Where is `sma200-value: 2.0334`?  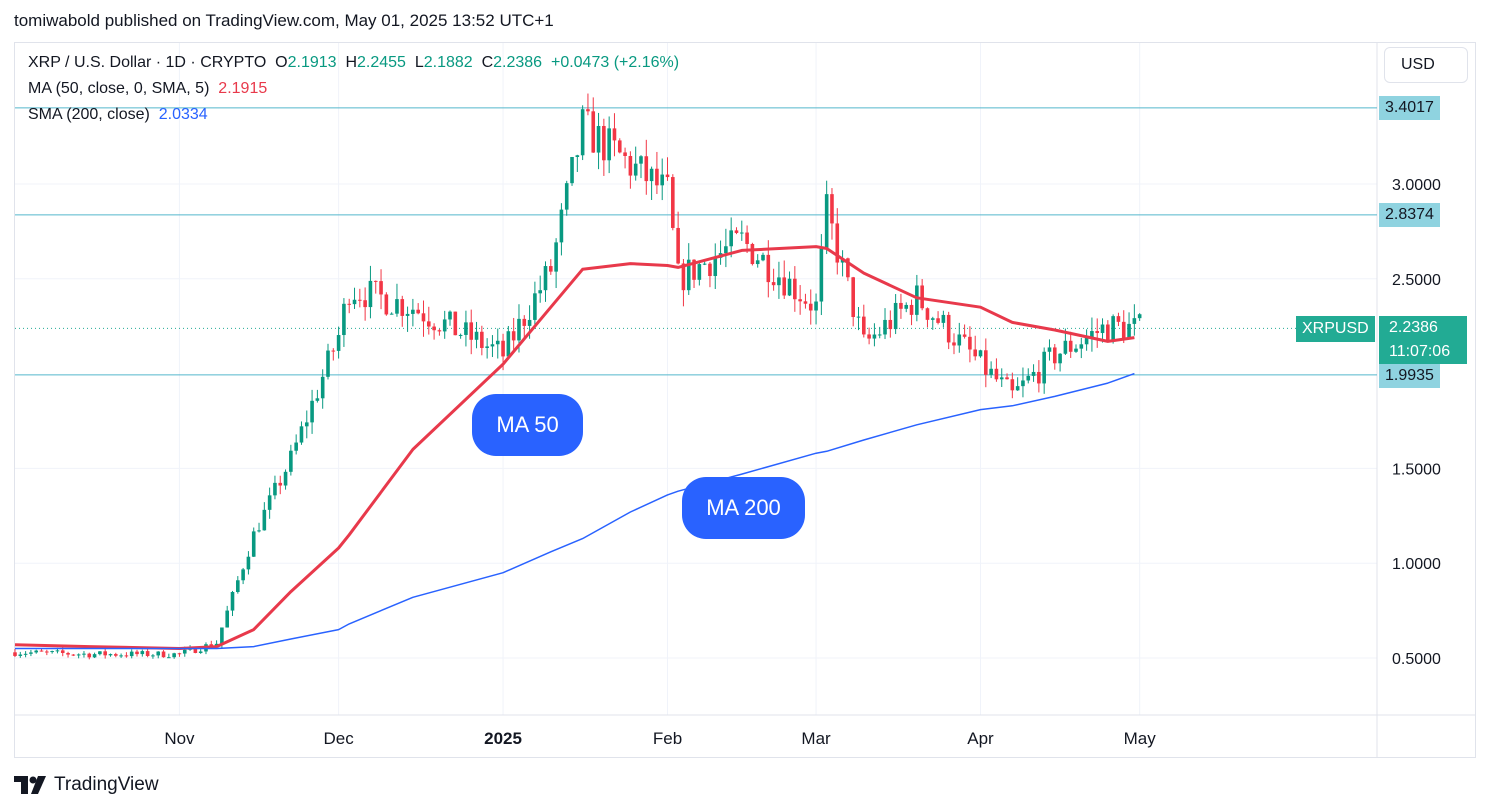
sma200-value: 2.0334 is located at coordinates (183, 114).